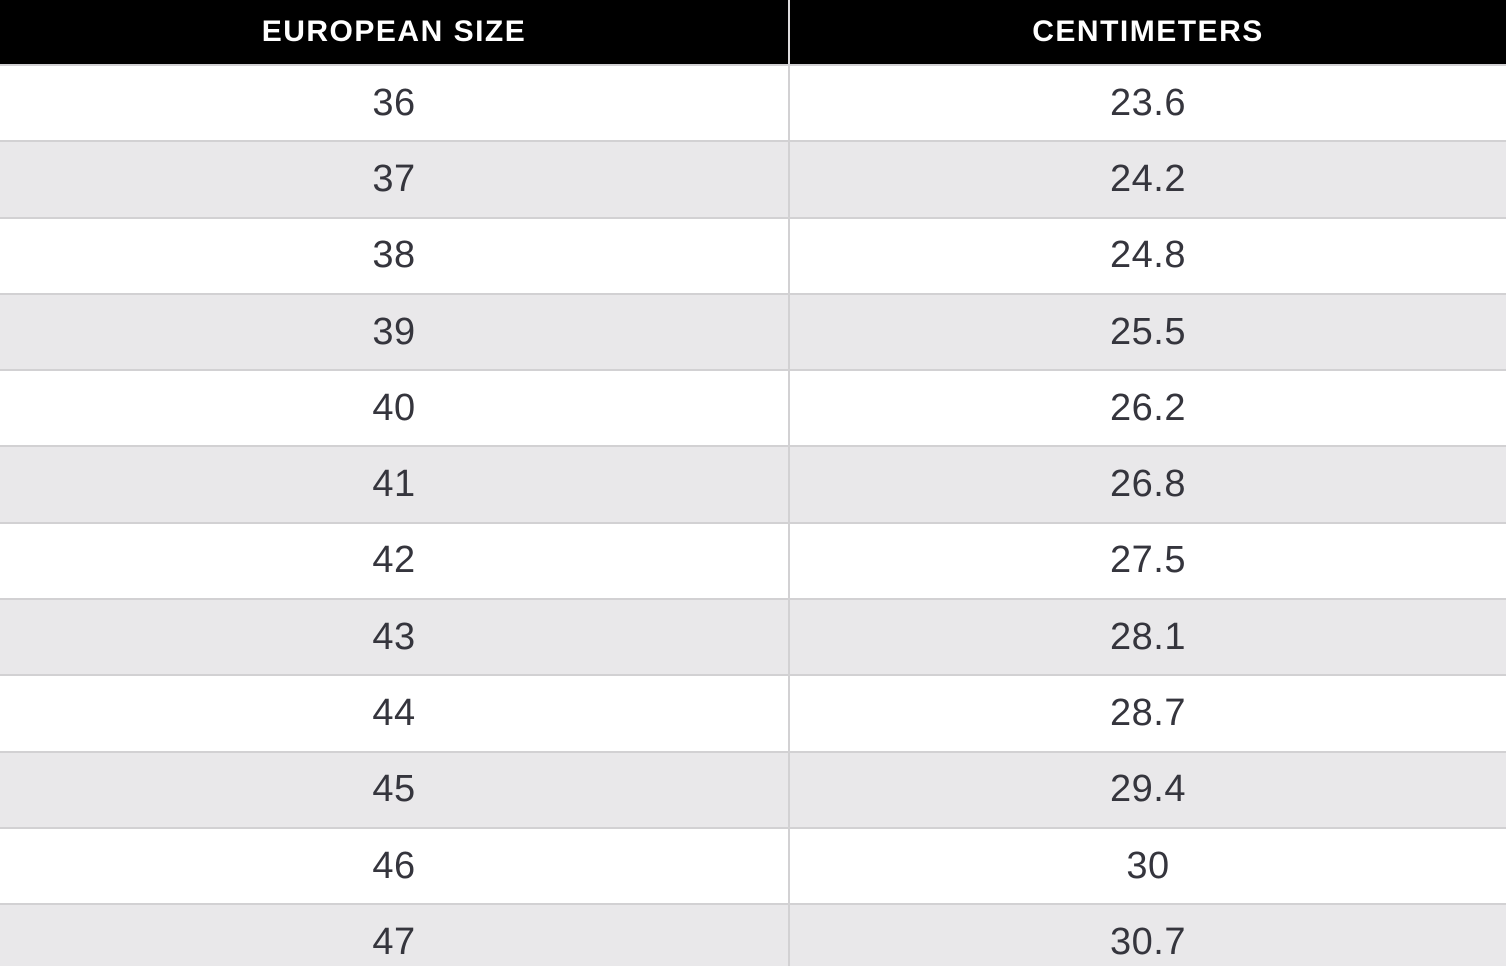 The width and height of the screenshot is (1506, 966). What do you see at coordinates (753, 712) in the screenshot?
I see `table-row: 44 28.7` at bounding box center [753, 712].